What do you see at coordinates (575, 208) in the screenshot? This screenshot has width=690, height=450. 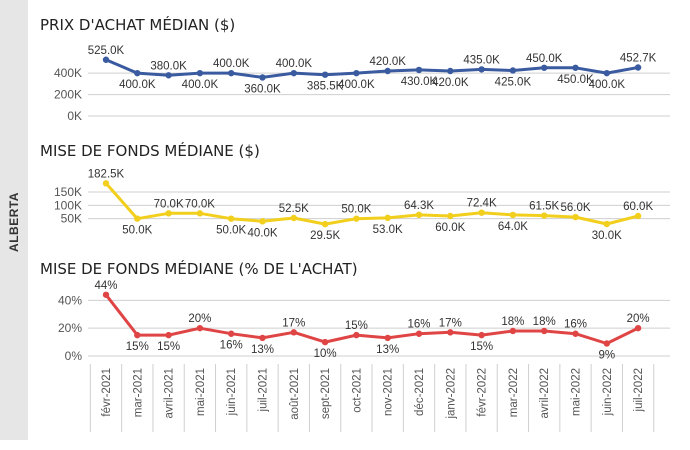 I see `data-label: 56.0K` at bounding box center [575, 208].